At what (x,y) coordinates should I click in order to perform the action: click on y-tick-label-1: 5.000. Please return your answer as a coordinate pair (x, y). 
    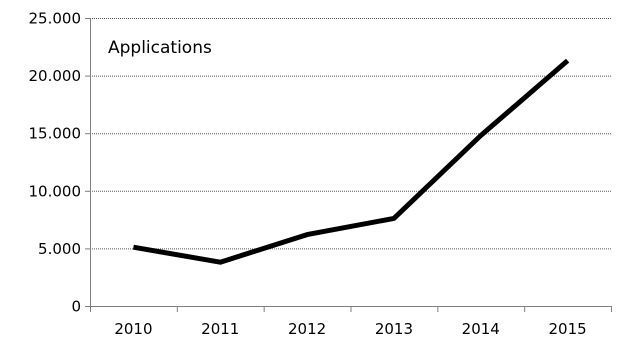
    Looking at the image, I should click on (59, 249).